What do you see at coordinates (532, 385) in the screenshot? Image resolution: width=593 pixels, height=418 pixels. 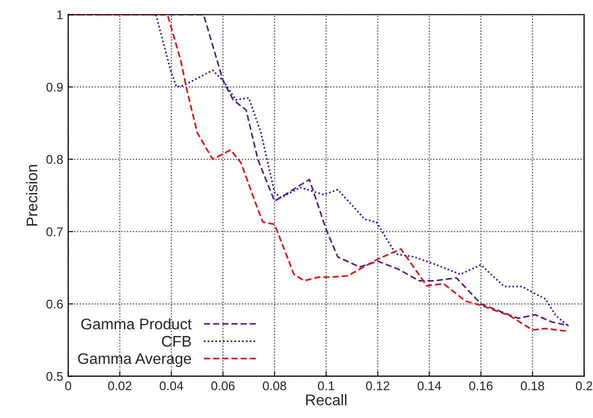 I see `x-tick-label: 0.18` at bounding box center [532, 385].